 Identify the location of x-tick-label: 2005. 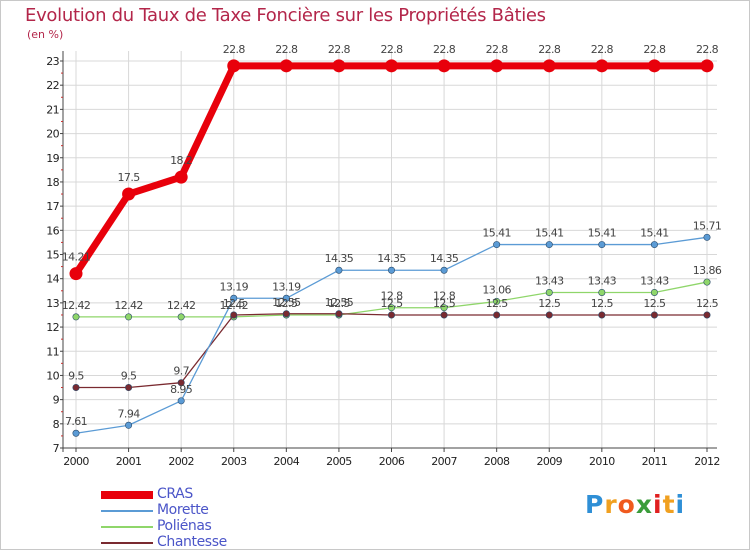
(339, 461).